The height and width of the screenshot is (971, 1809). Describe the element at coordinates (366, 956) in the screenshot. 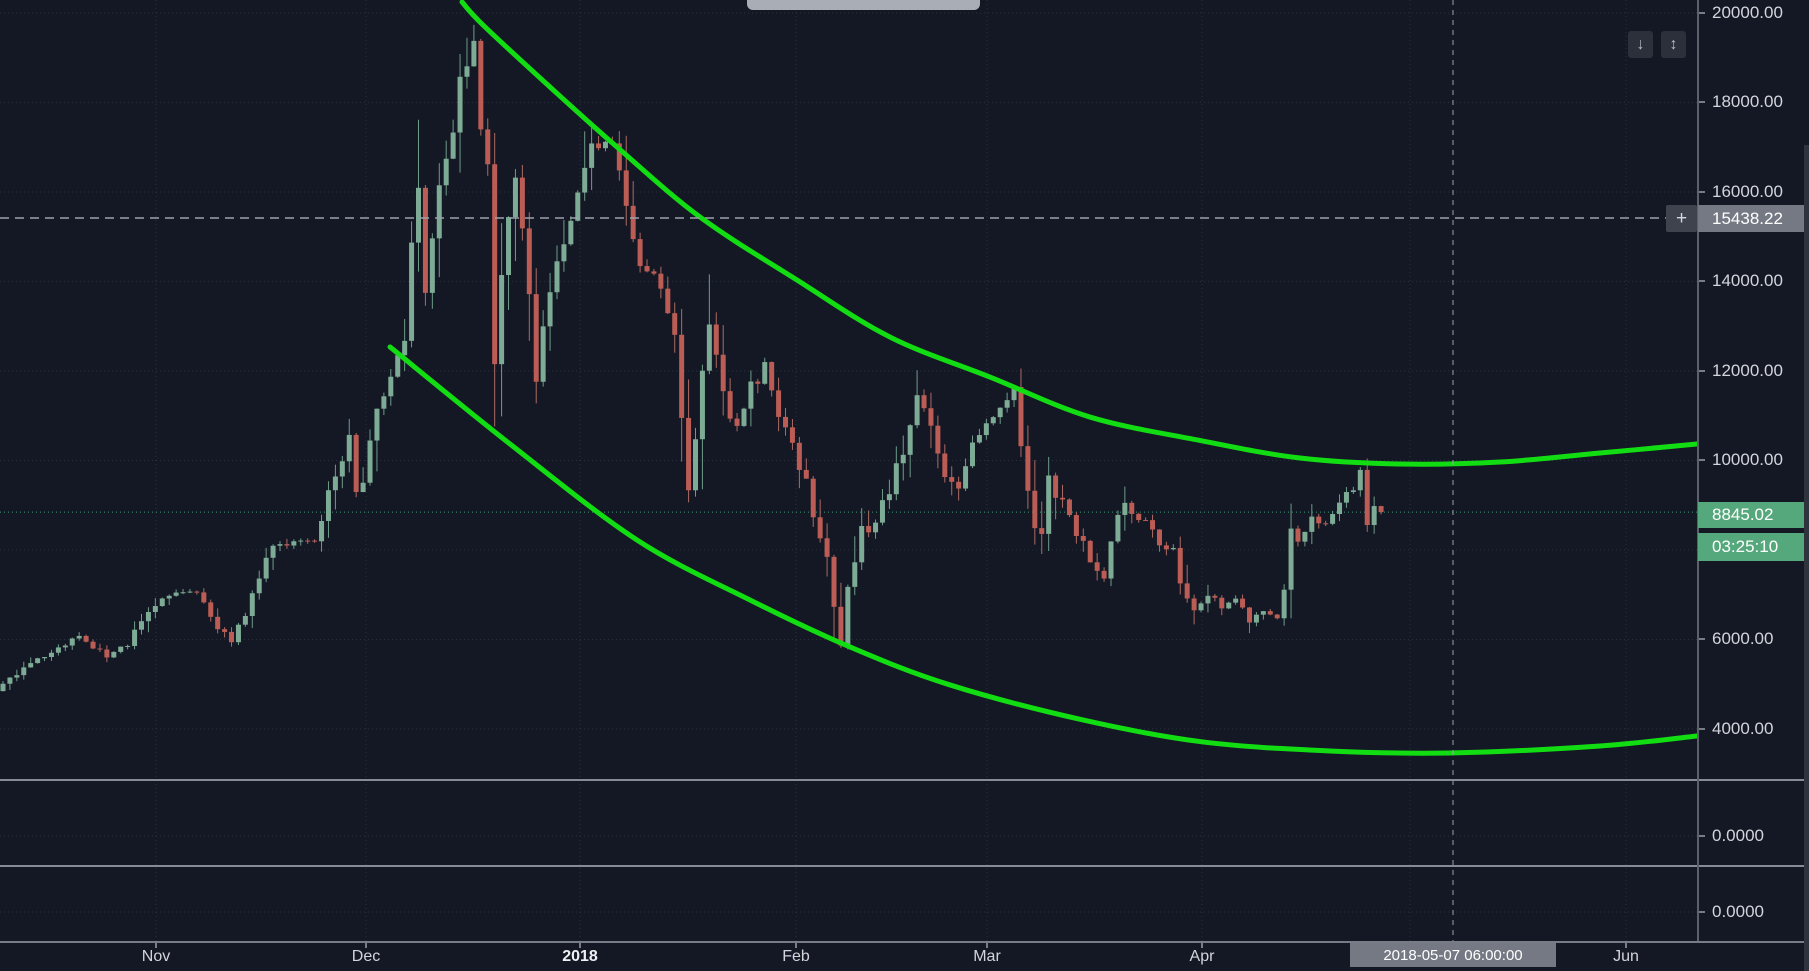

I see `time-axis-label: Dec` at that location.